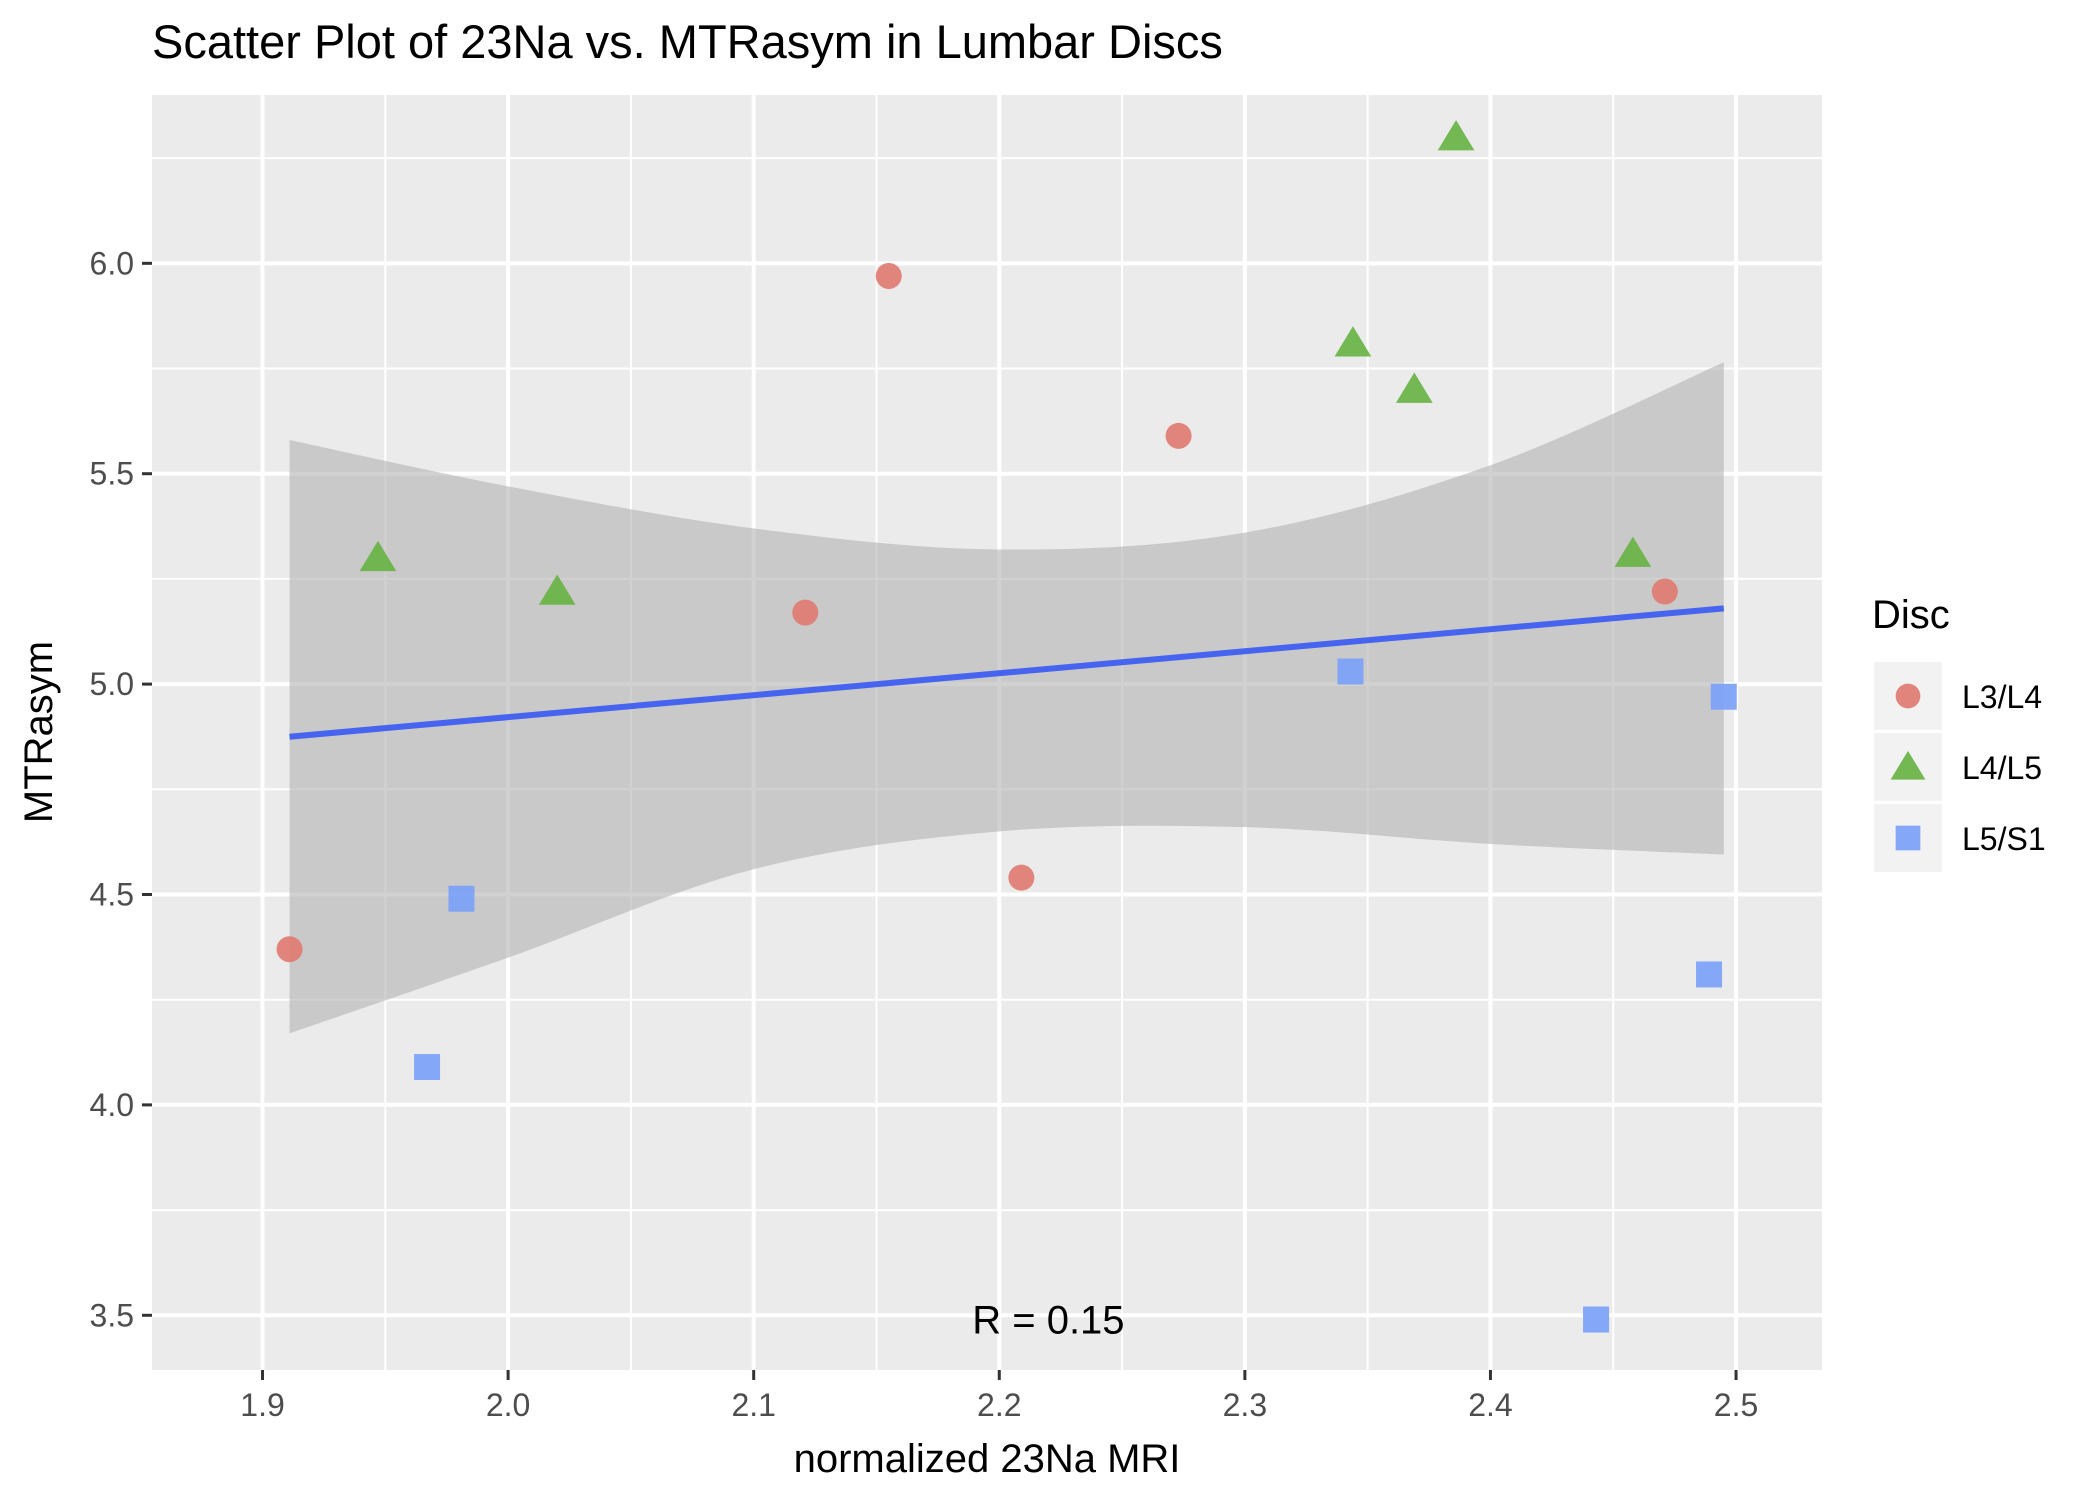 Image resolution: width=2100 pixels, height=1500 pixels. What do you see at coordinates (2002, 697) in the screenshot?
I see `legend-label: L3/L4` at bounding box center [2002, 697].